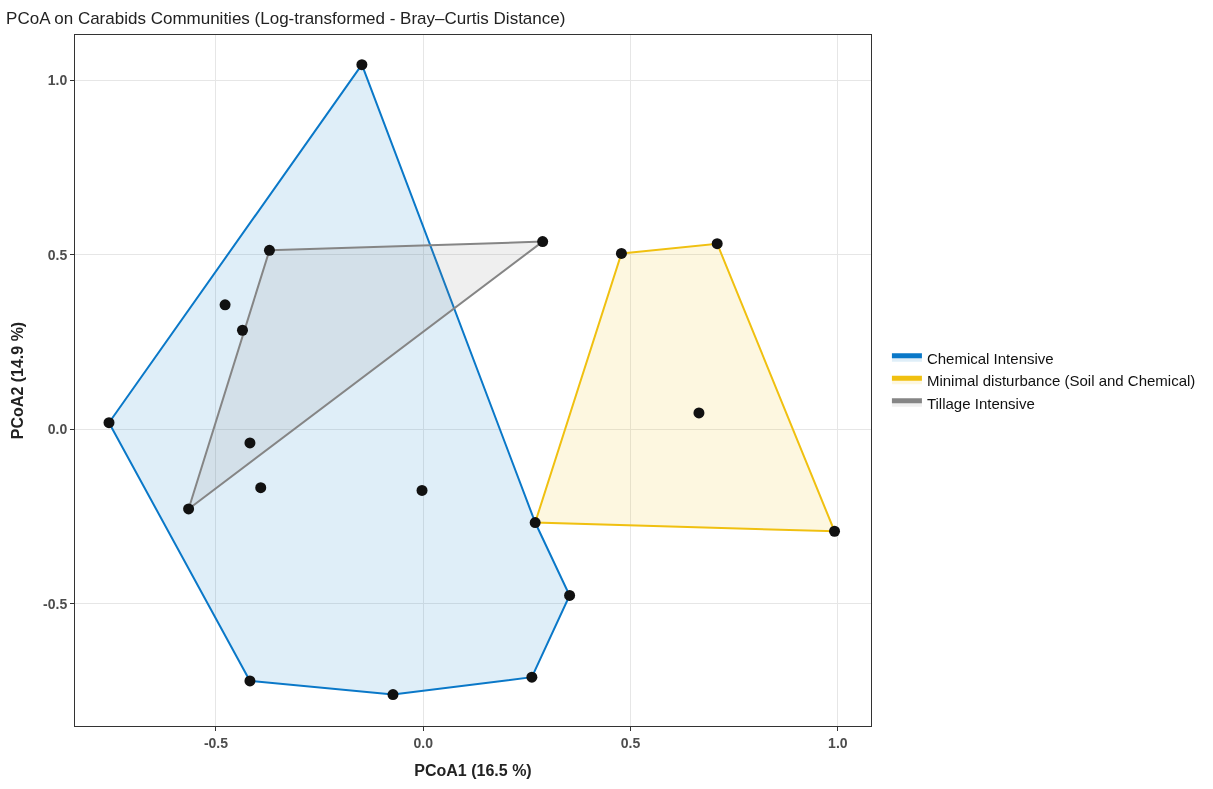 Image resolution: width=1213 pixels, height=789 pixels. I want to click on legend-label: Tillage Intensive, so click(980, 403).